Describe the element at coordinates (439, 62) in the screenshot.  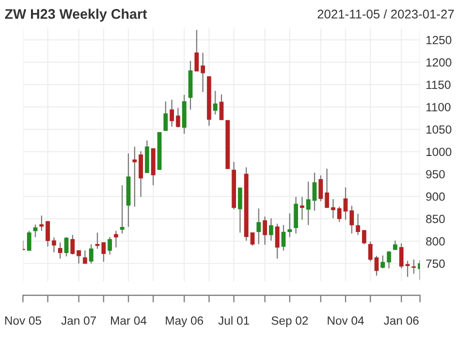
I see `y-tick-label: 1200` at that location.